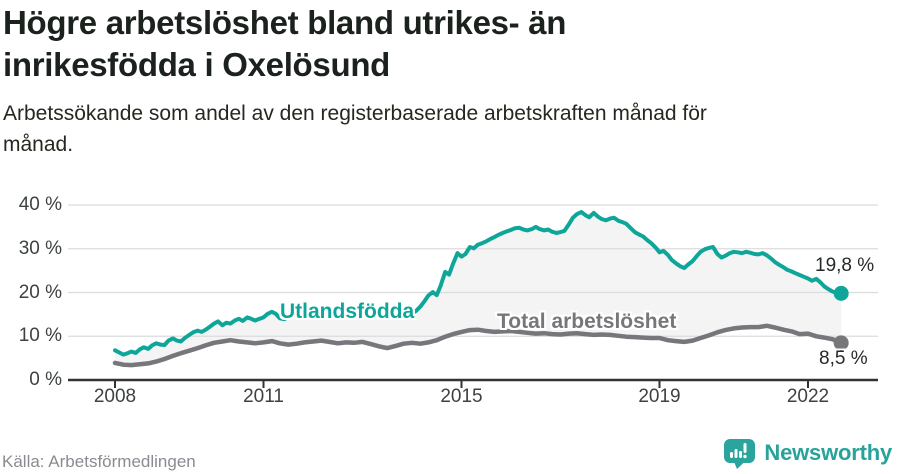  Describe the element at coordinates (263, 396) in the screenshot. I see `x-tick-label: 2011` at that location.